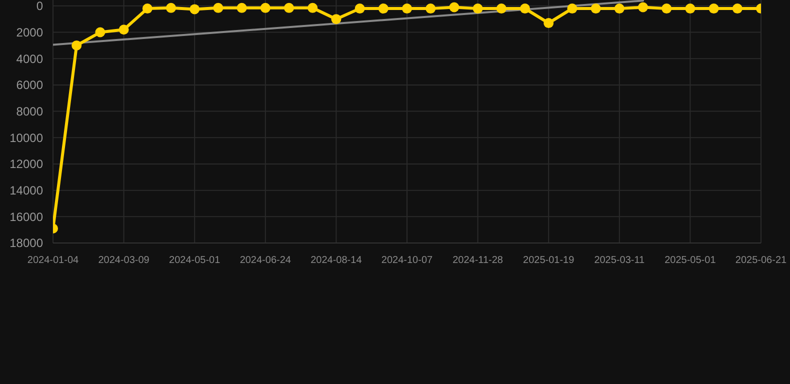 The height and width of the screenshot is (384, 790). Describe the element at coordinates (195, 260) in the screenshot. I see `x-tick-label: 2024-05-01` at that location.